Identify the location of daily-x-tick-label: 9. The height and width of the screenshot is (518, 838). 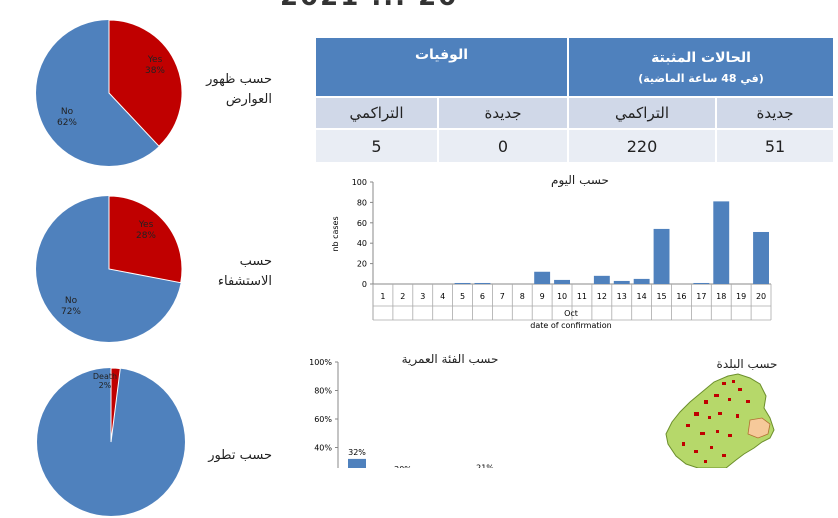
(542, 296).